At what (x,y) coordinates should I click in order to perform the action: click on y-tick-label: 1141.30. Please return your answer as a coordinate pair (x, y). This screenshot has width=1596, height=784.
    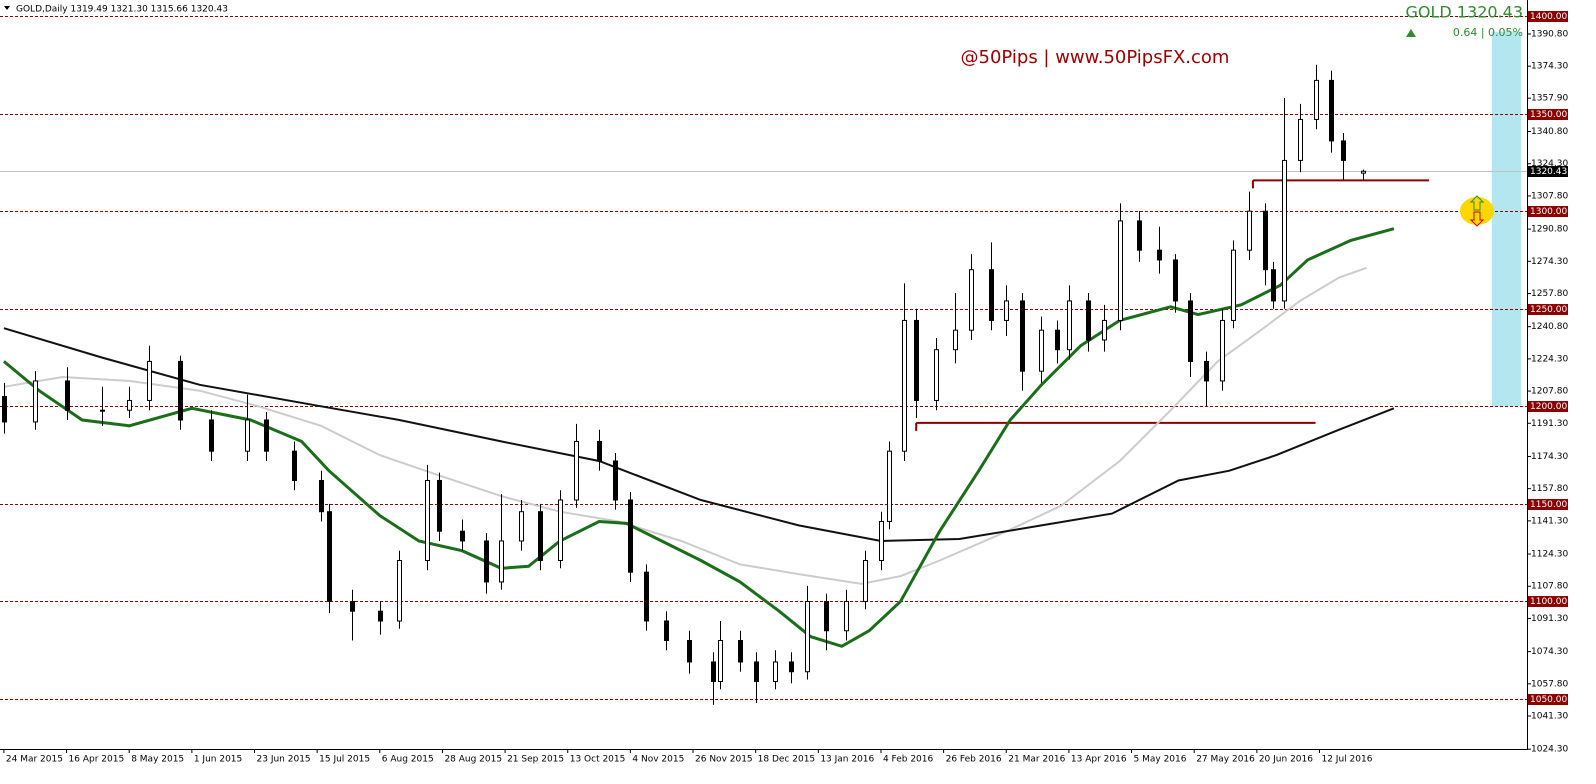
    Looking at the image, I should click on (1549, 521).